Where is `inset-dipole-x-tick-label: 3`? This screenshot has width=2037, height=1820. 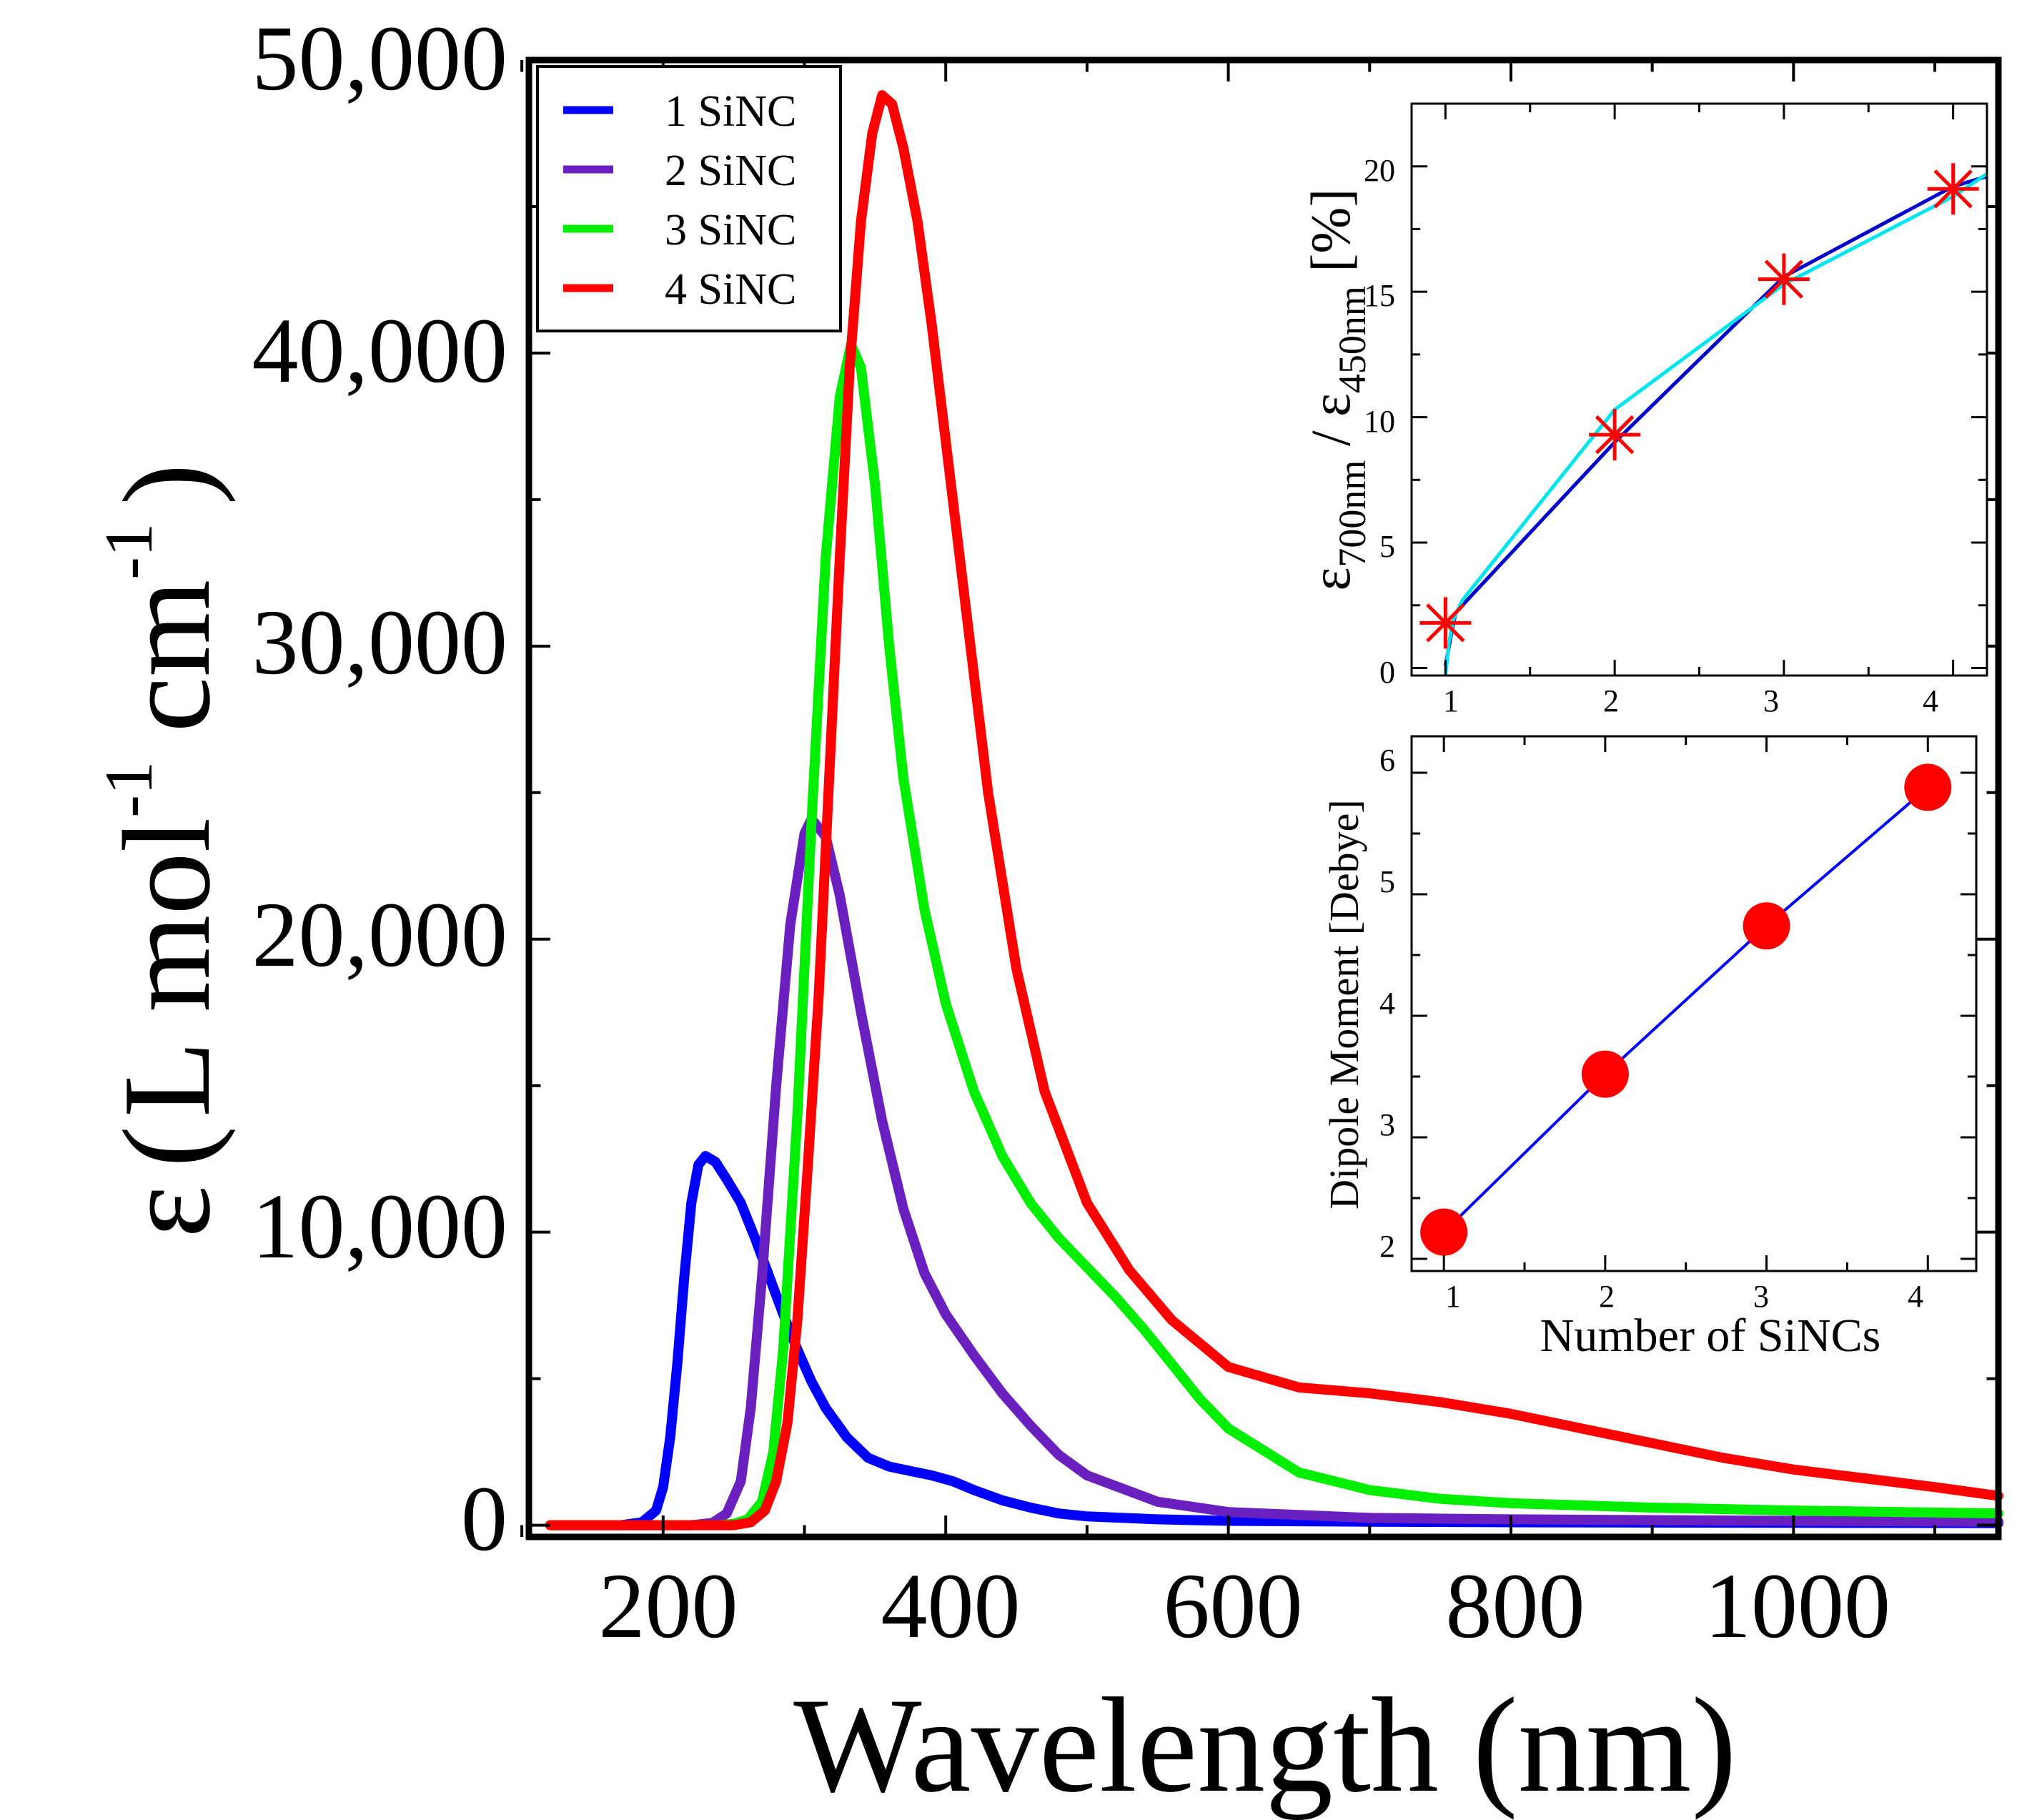 inset-dipole-x-tick-label: 3 is located at coordinates (1761, 1296).